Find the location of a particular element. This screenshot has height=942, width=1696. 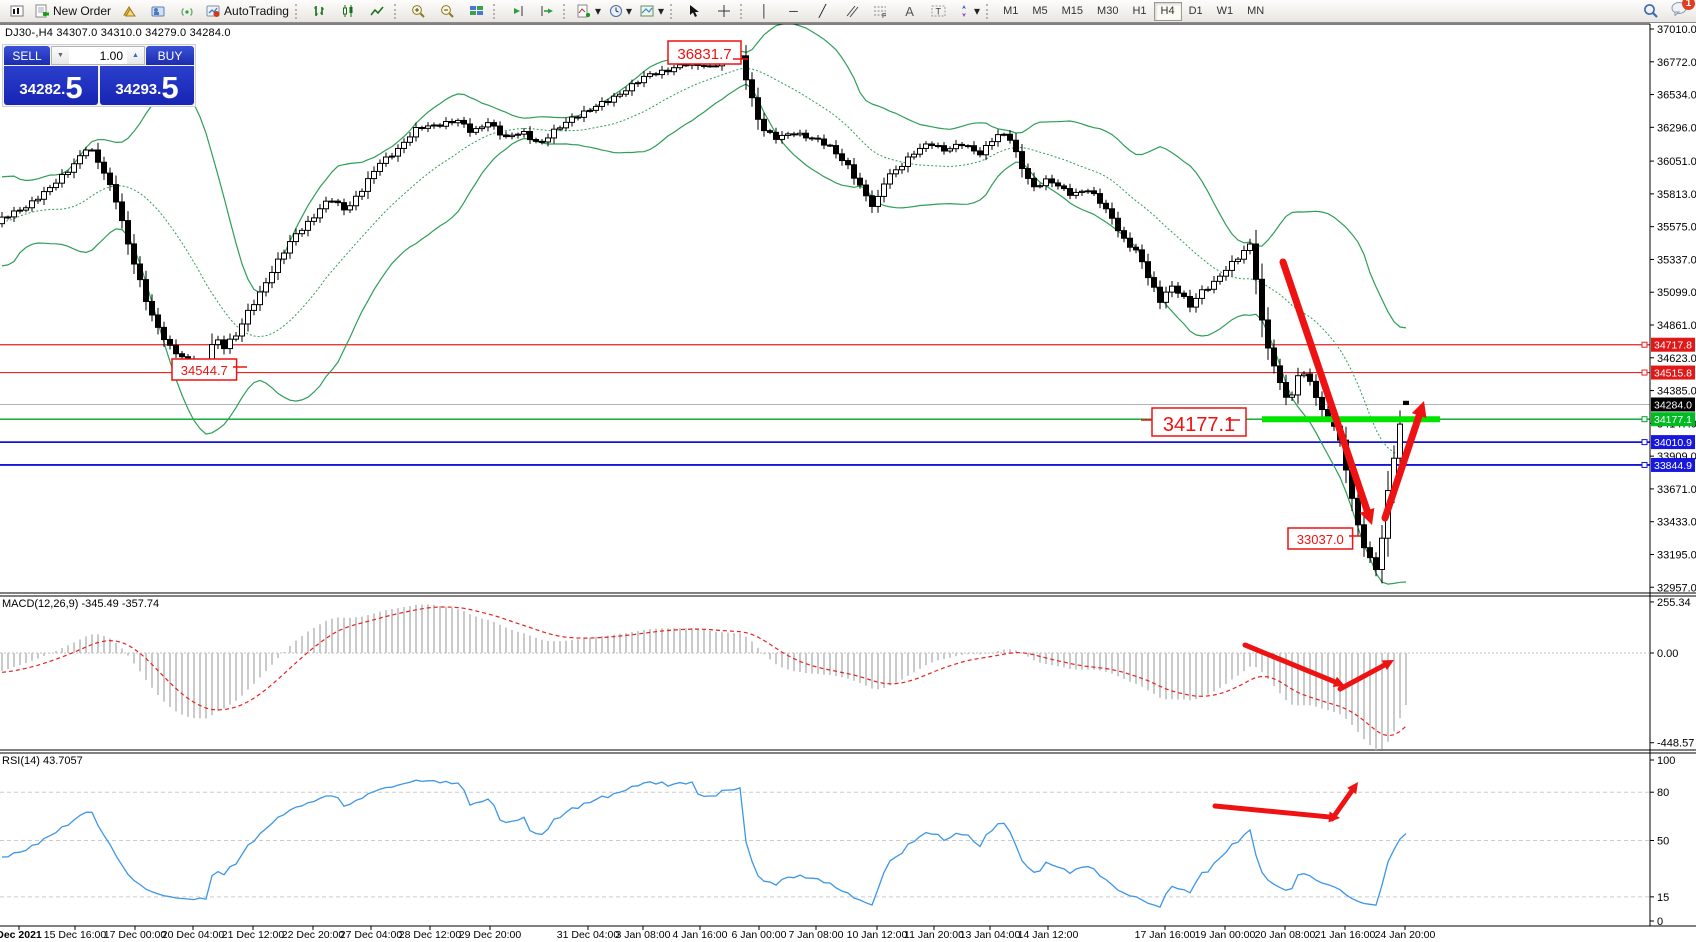

horizontal-line-tool-icon: ─ is located at coordinates (793, 11).